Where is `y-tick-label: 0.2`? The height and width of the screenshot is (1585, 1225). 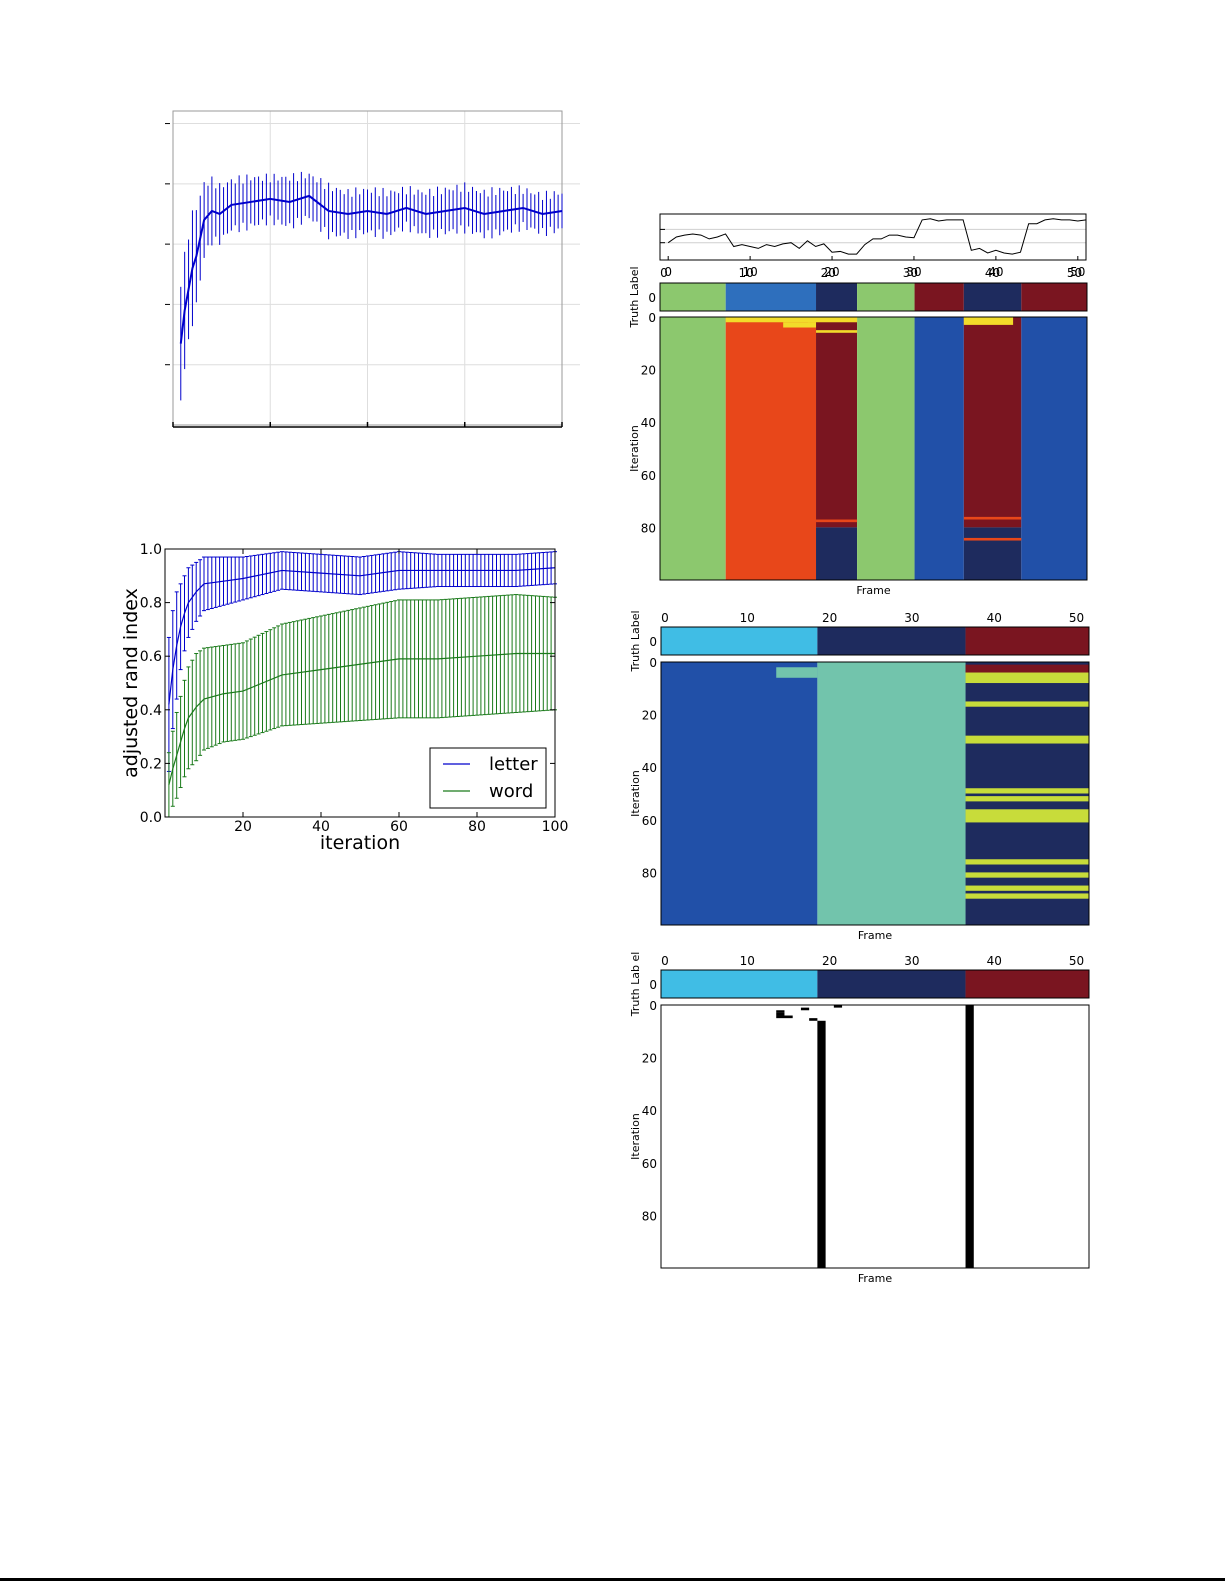
y-tick-label: 0.2 is located at coordinates (151, 764).